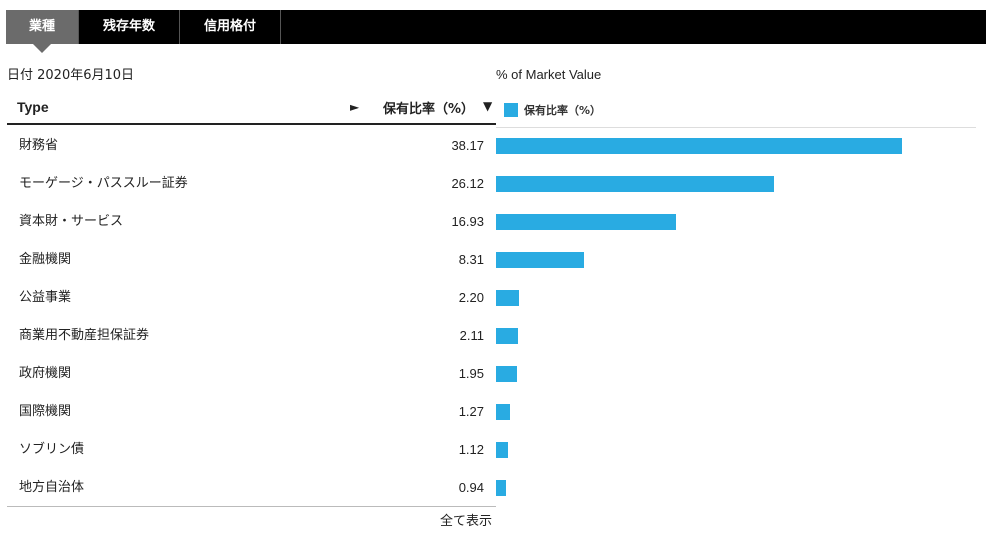 This screenshot has height=534, width=993. What do you see at coordinates (471, 449) in the screenshot?
I see `row-value-label: 1.12` at bounding box center [471, 449].